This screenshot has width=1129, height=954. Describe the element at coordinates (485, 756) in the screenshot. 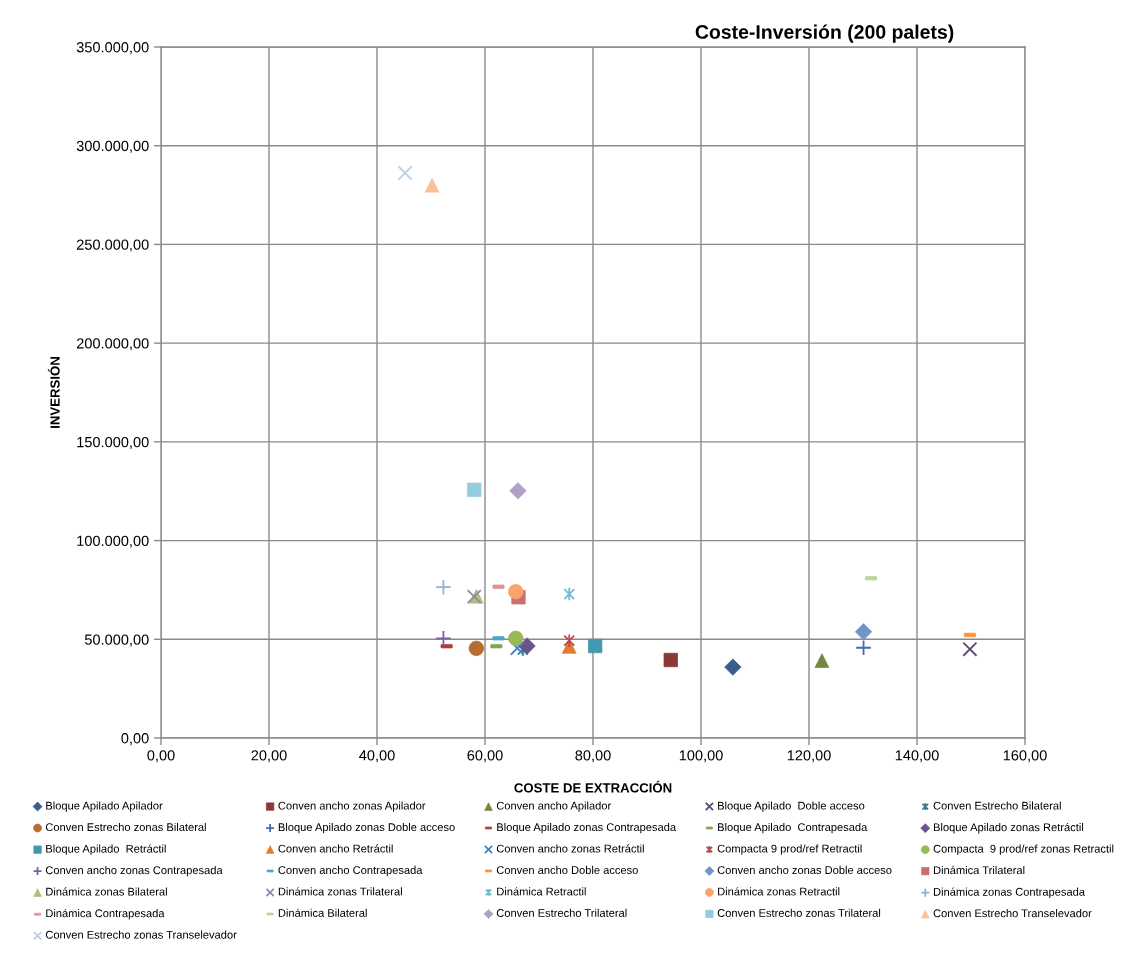

I see `x-tick-label: 60,00` at that location.